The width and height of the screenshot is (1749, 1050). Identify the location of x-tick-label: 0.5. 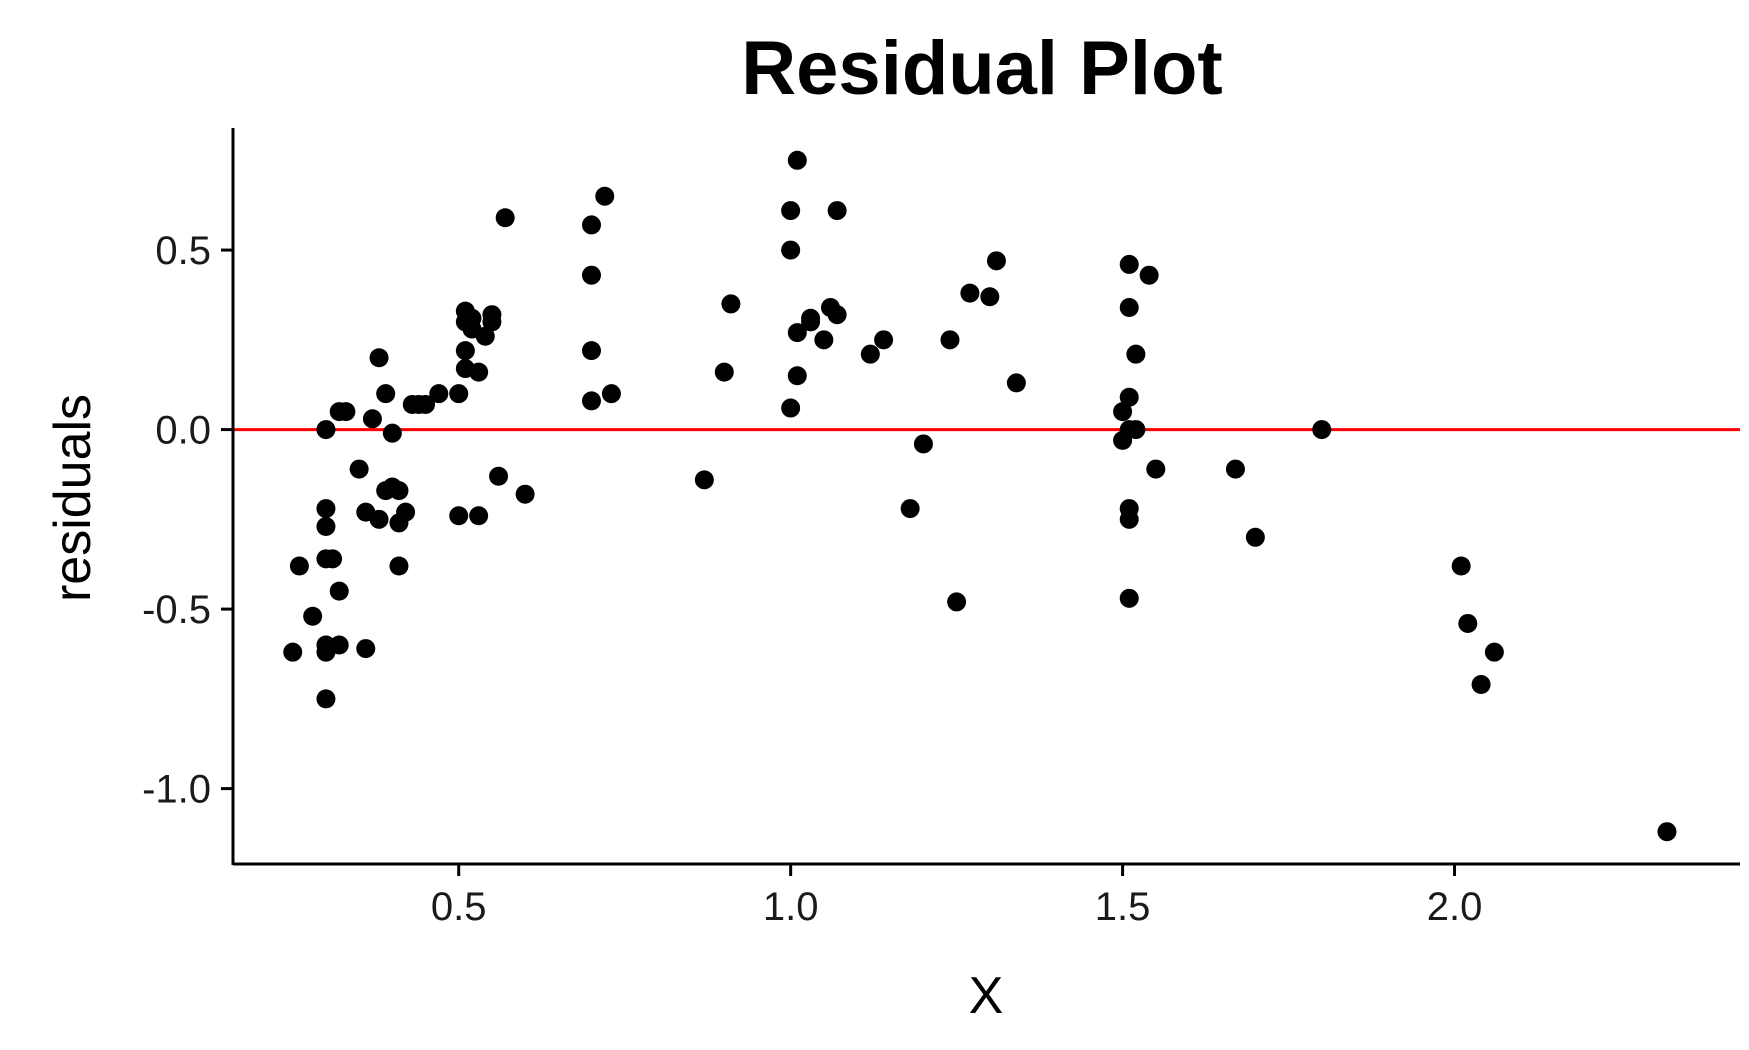
(459, 907).